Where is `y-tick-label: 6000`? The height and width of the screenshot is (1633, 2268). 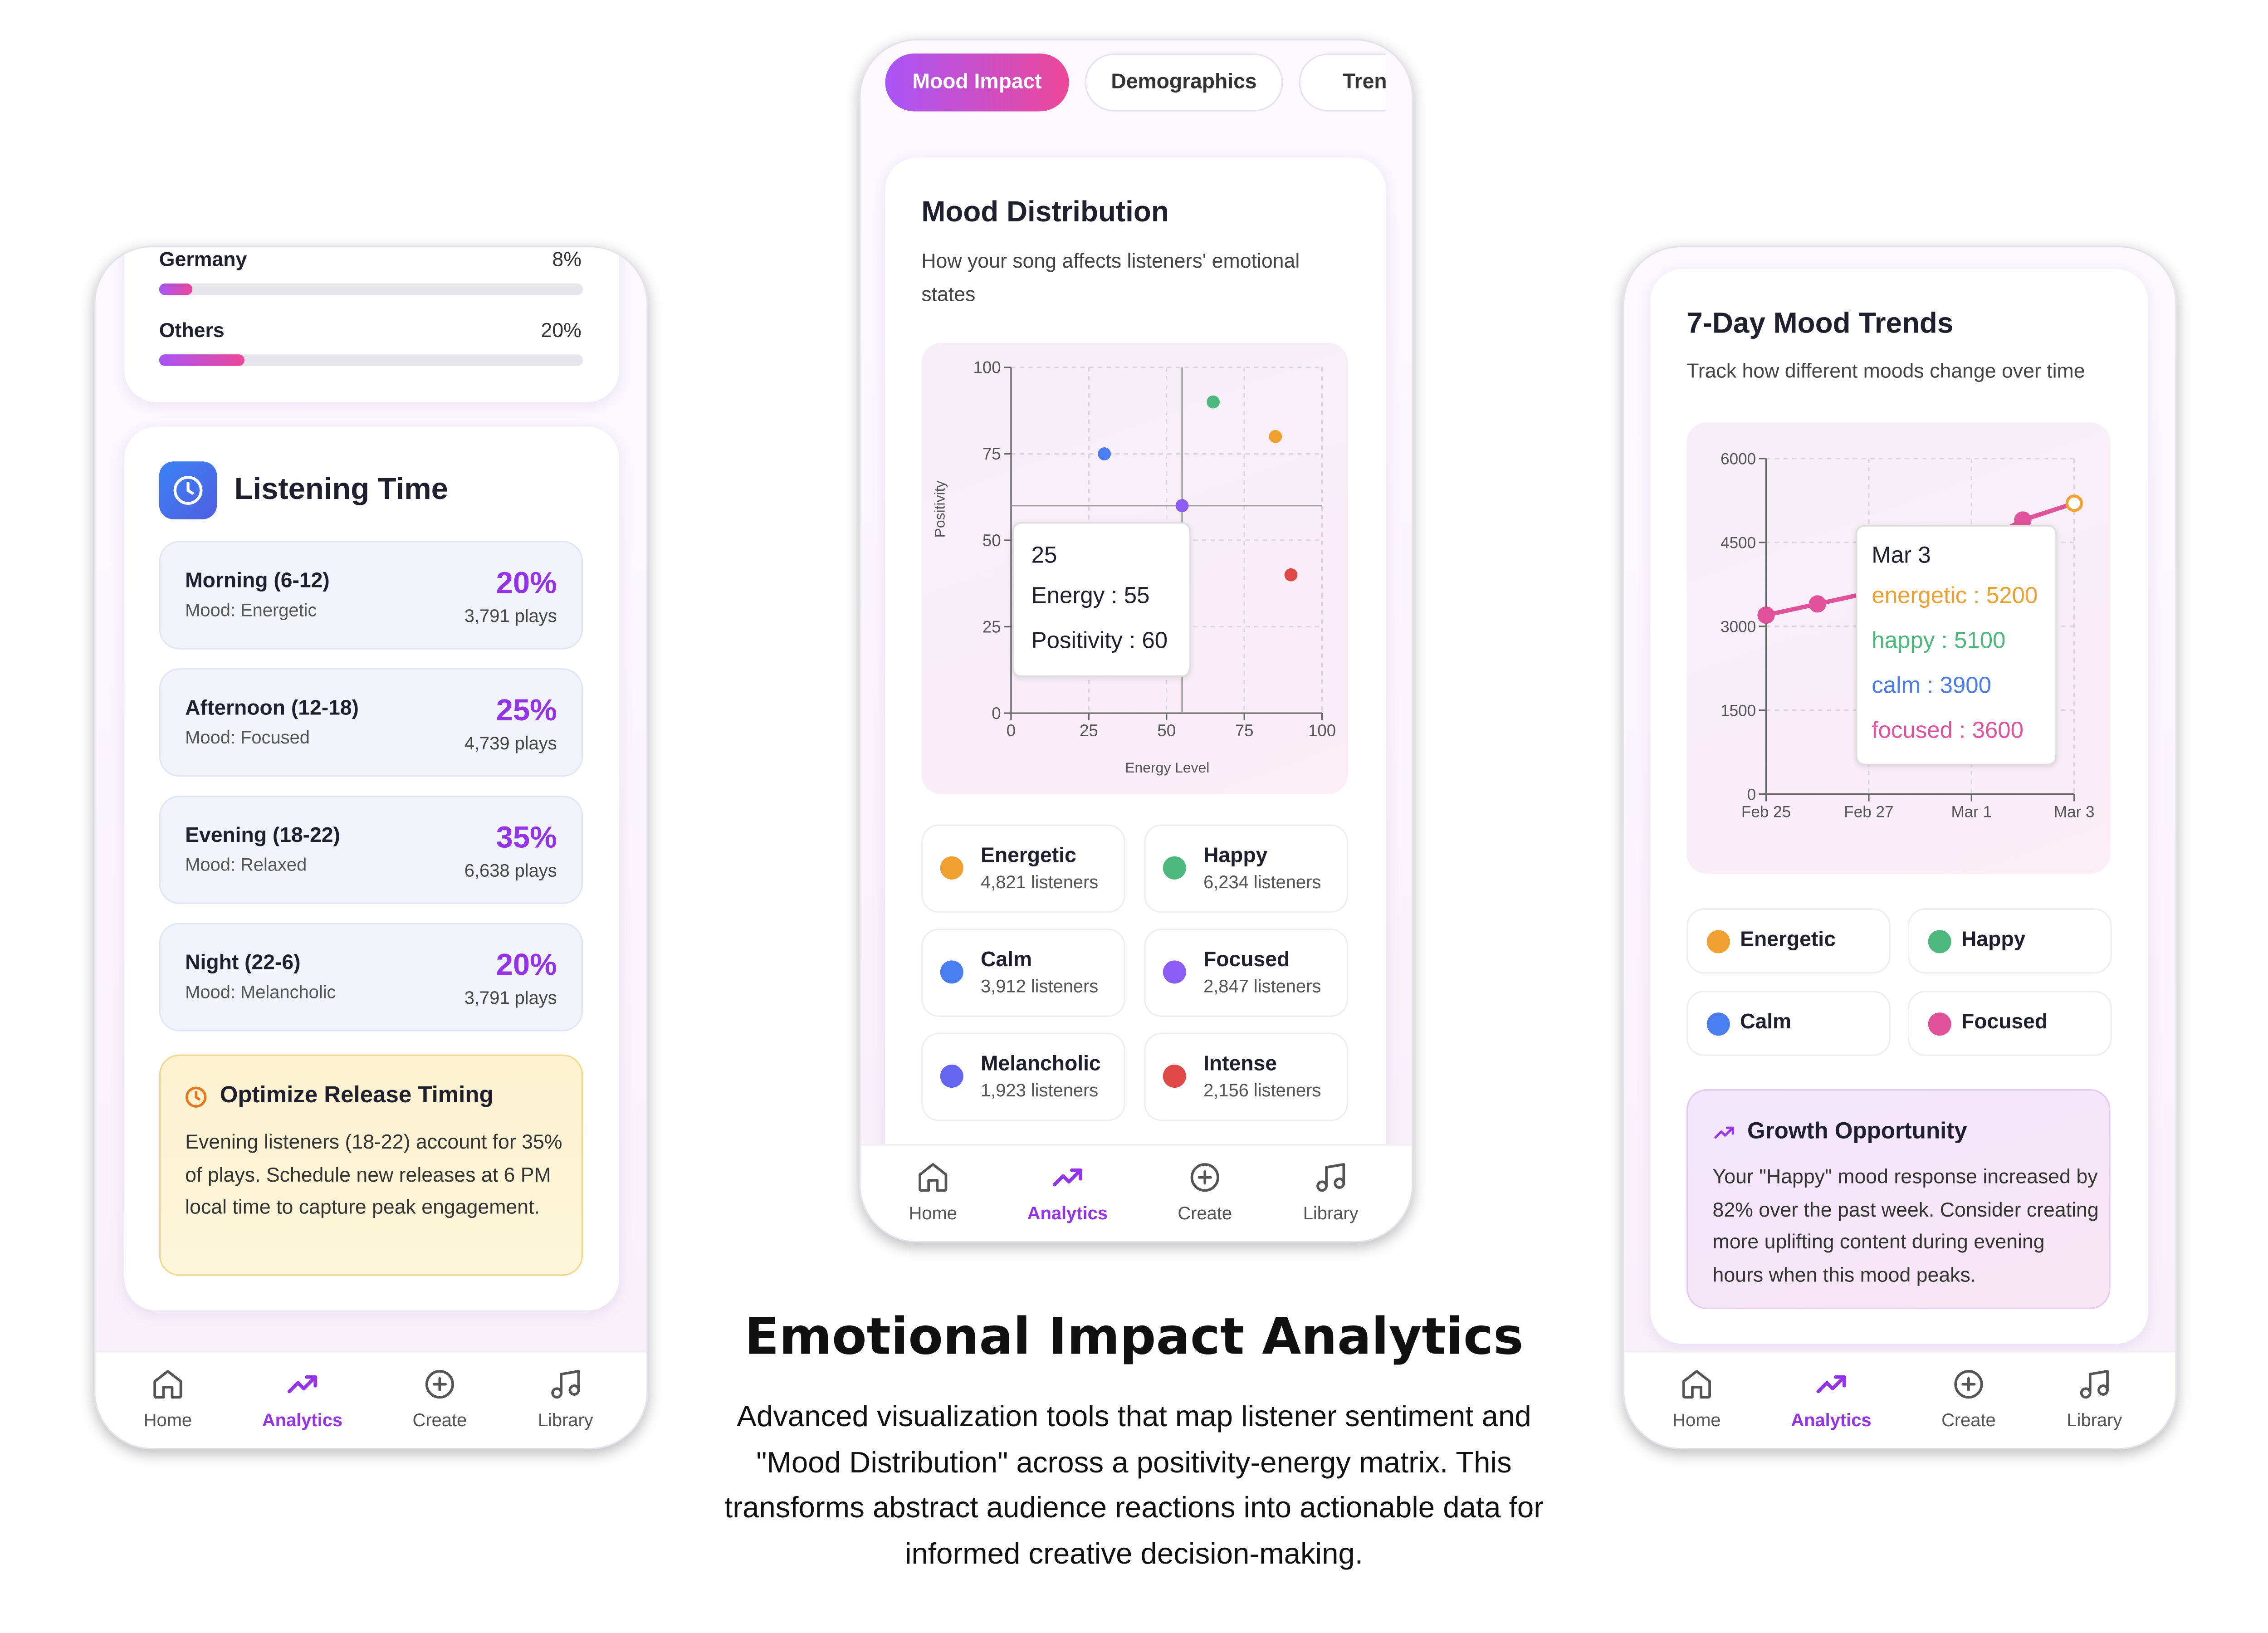 y-tick-label: 6000 is located at coordinates (1739, 459).